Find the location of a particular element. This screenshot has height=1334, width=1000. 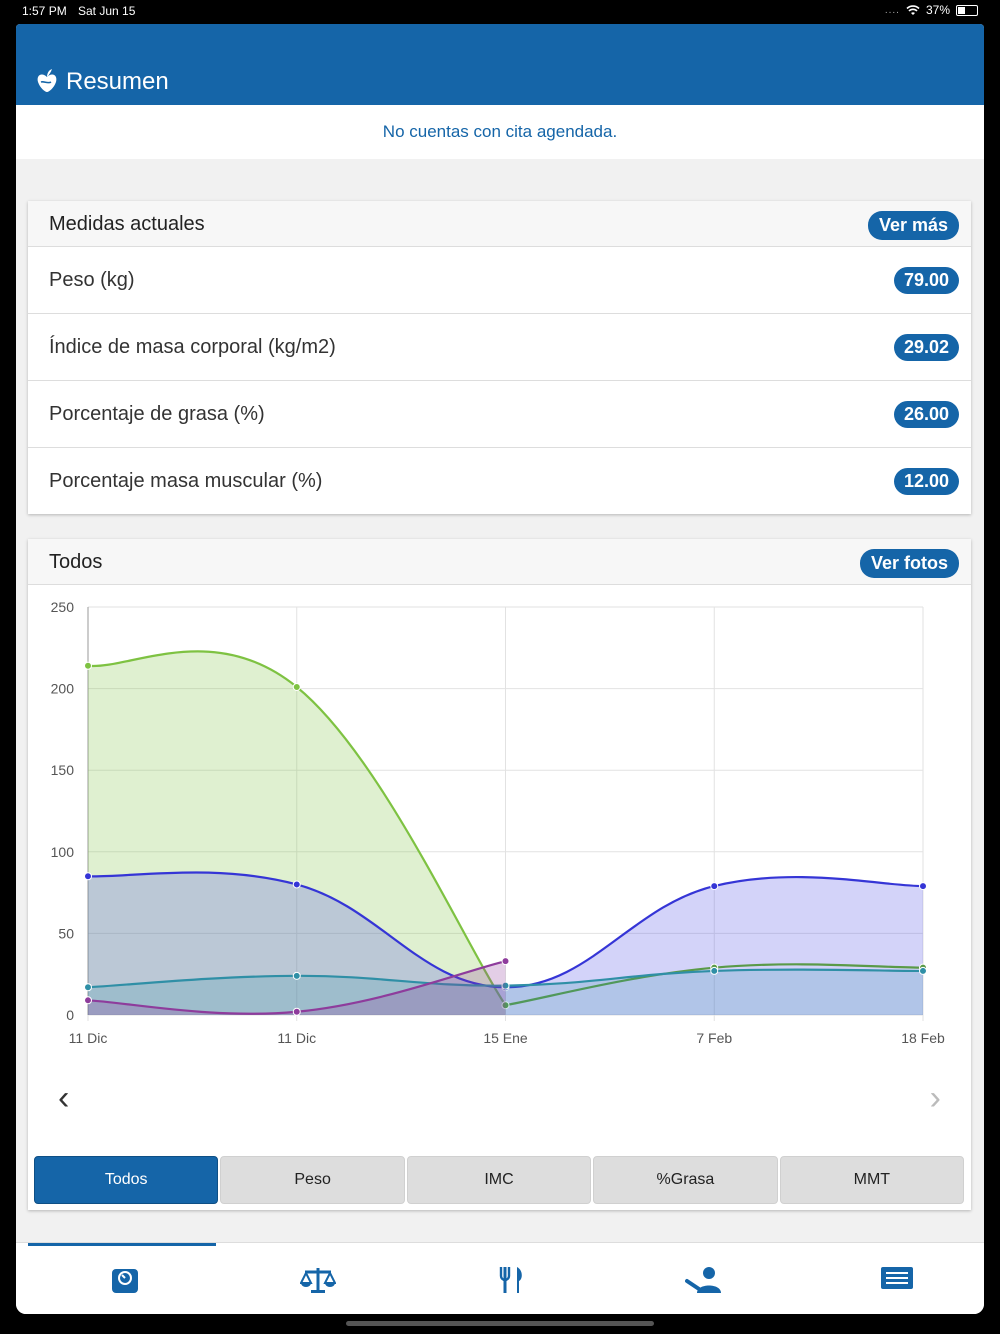

active-tab-indicator is located at coordinates (122, 1244).